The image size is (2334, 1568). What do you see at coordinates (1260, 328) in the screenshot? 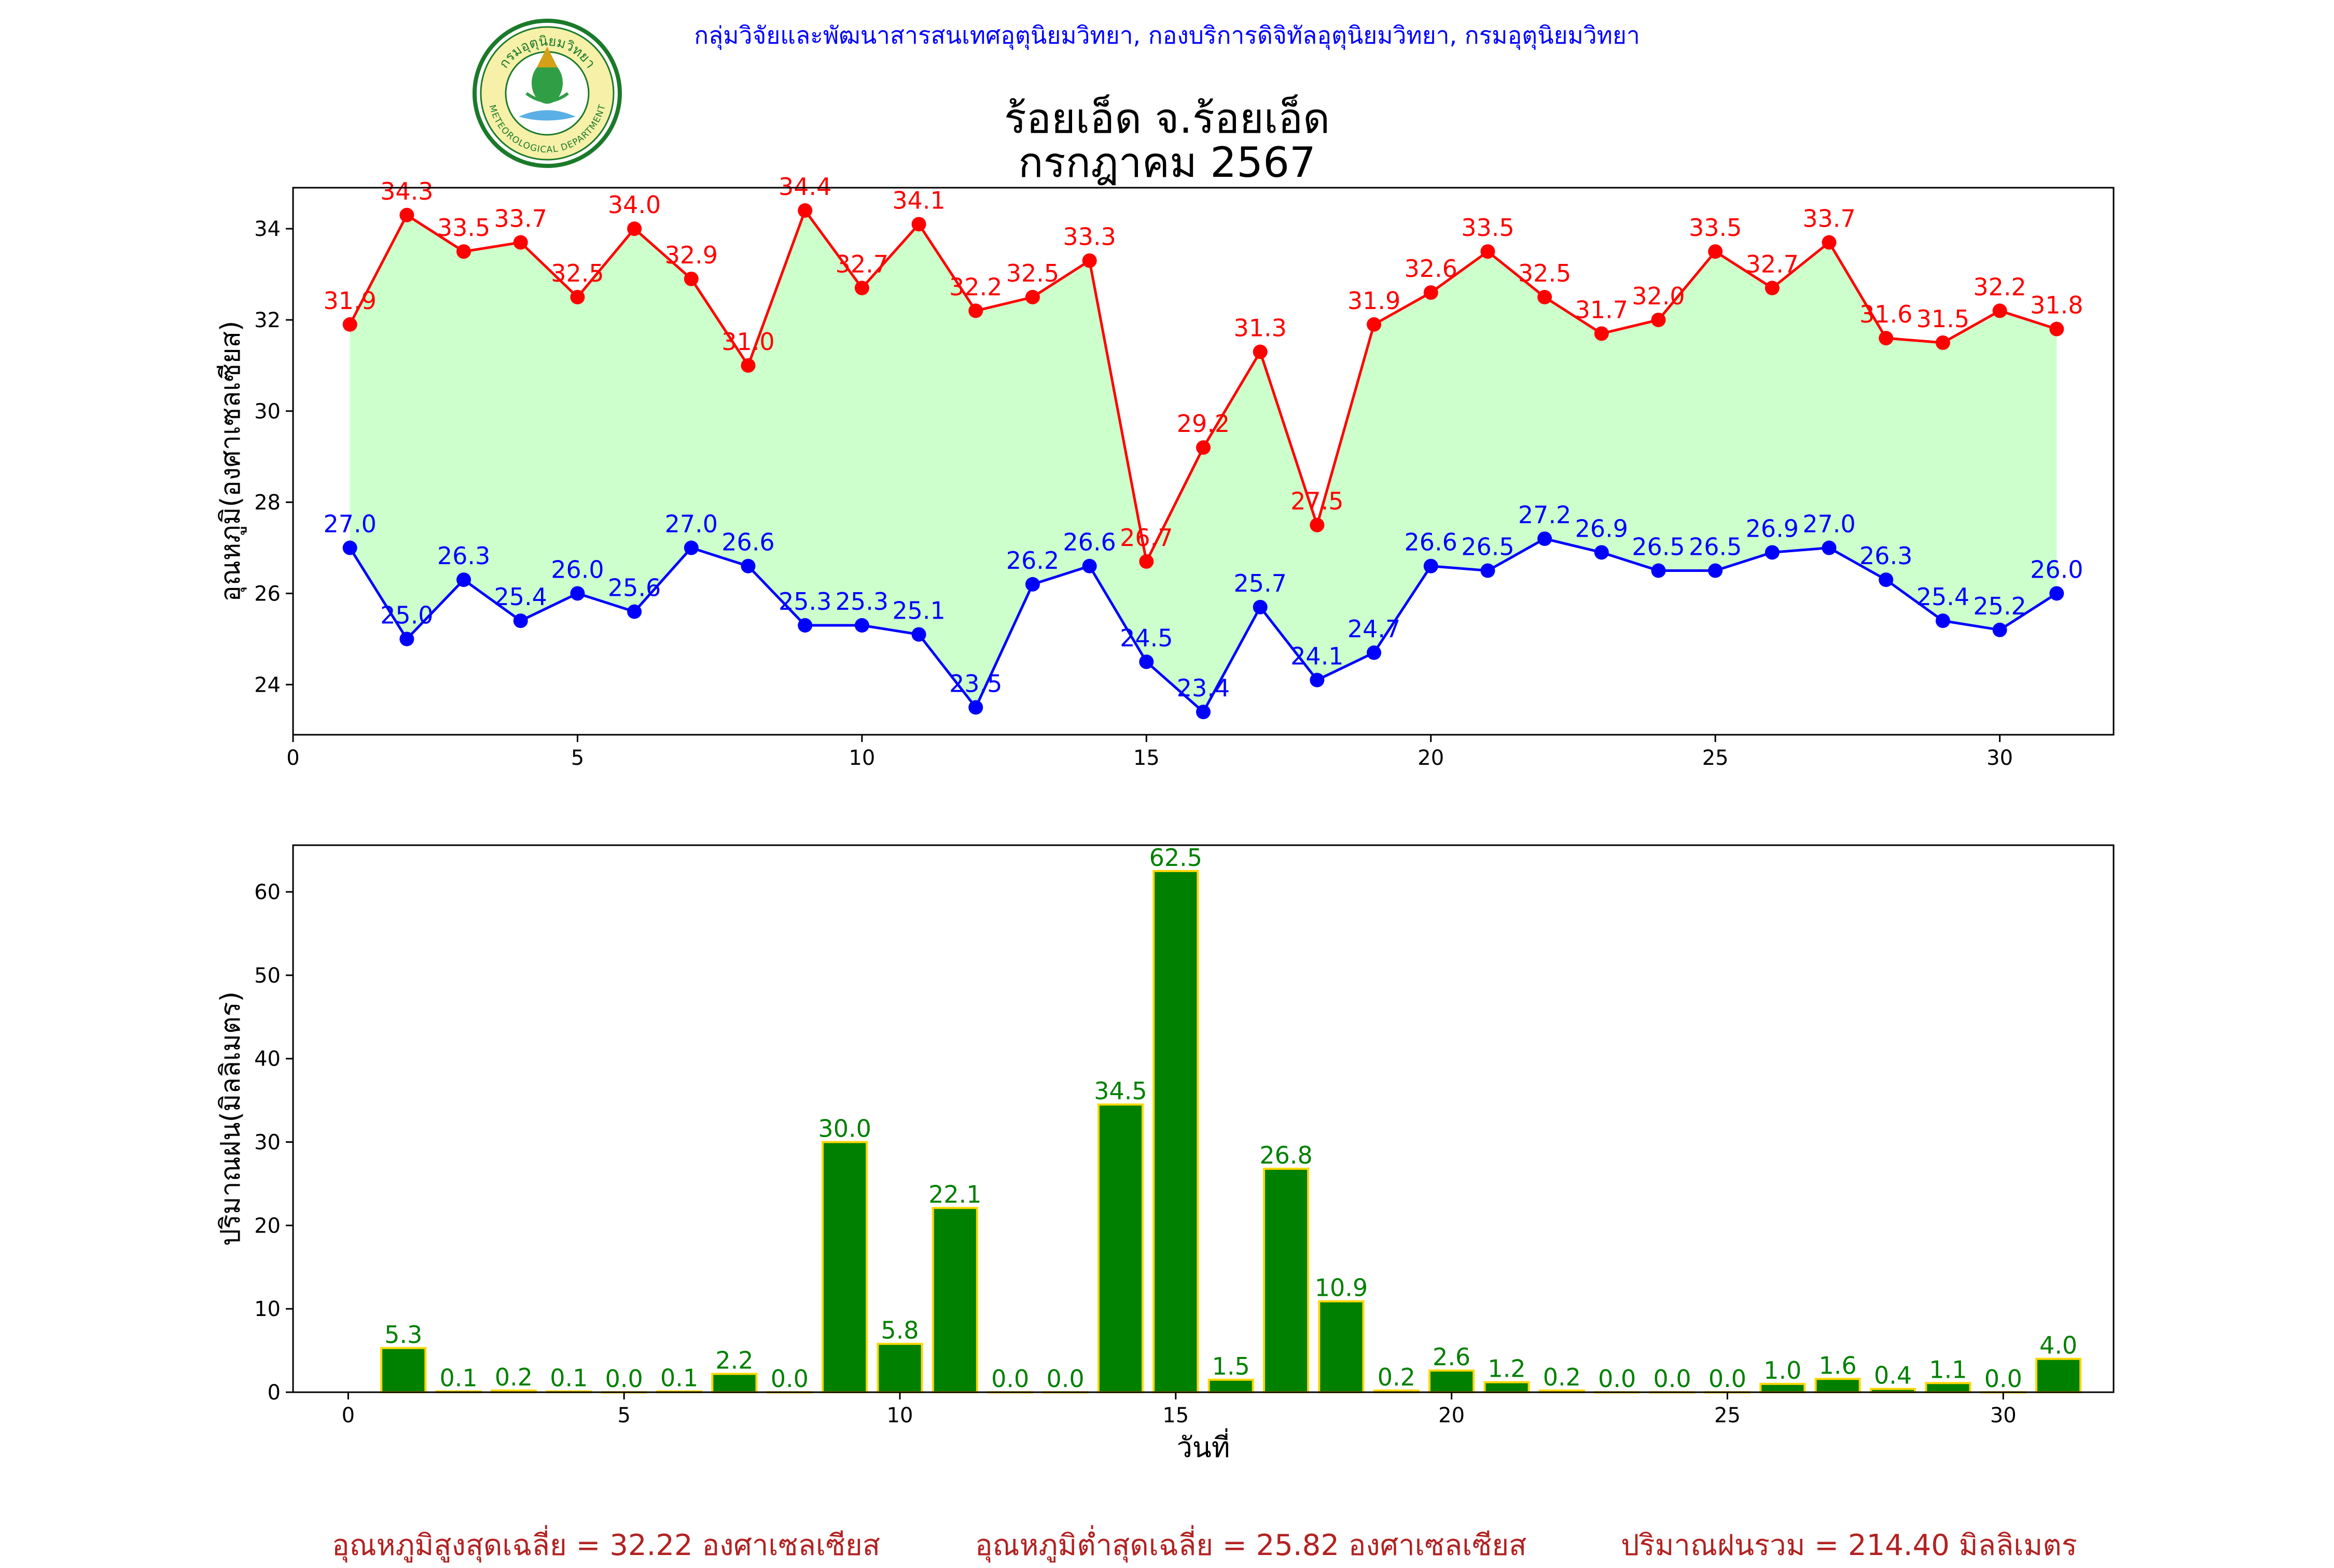
I see `temp-max-data-label: 31.3` at bounding box center [1260, 328].